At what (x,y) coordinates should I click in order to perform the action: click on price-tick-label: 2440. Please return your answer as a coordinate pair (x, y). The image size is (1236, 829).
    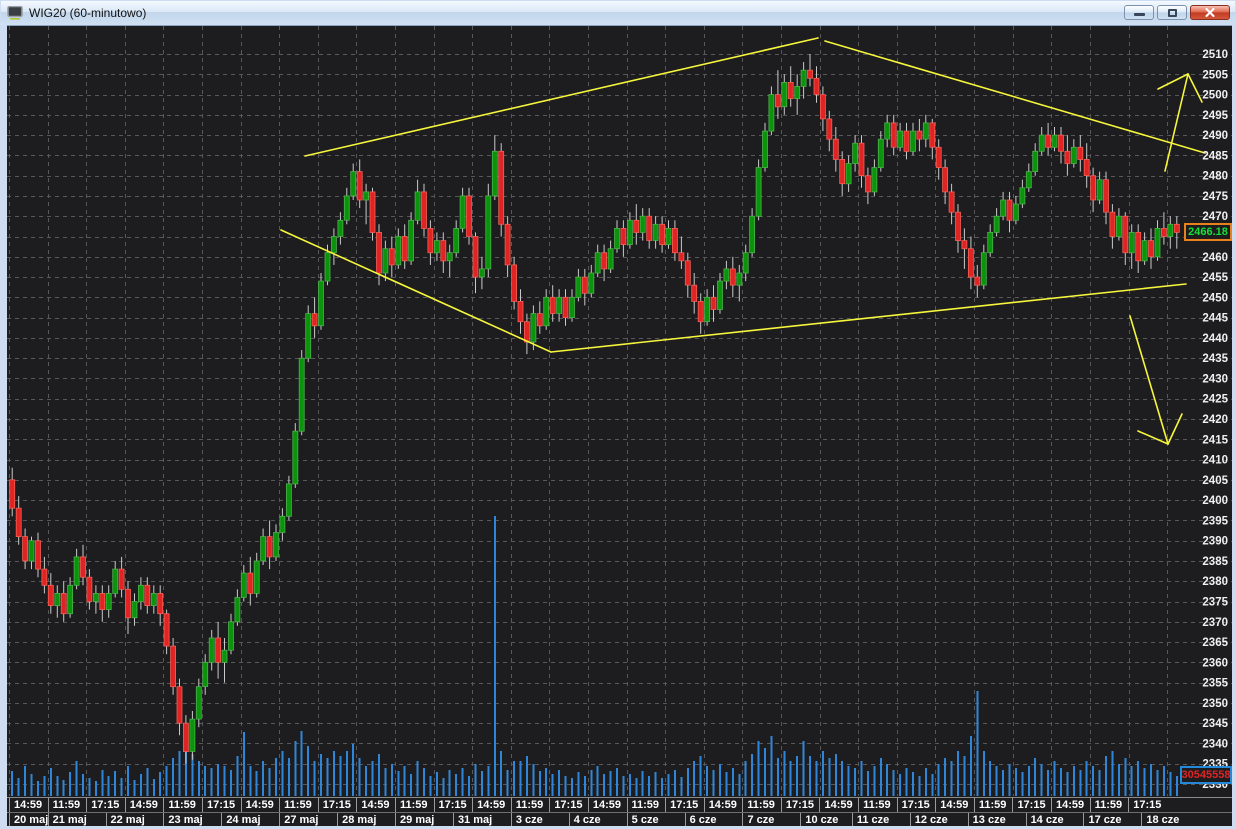
    Looking at the image, I should click on (1215, 339).